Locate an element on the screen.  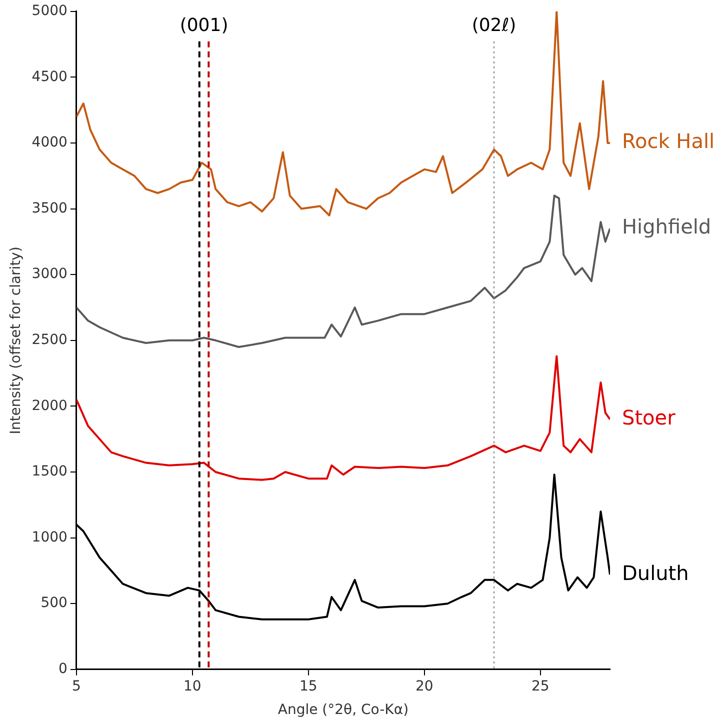
x-tick-label: 20 is located at coordinates (424, 686).